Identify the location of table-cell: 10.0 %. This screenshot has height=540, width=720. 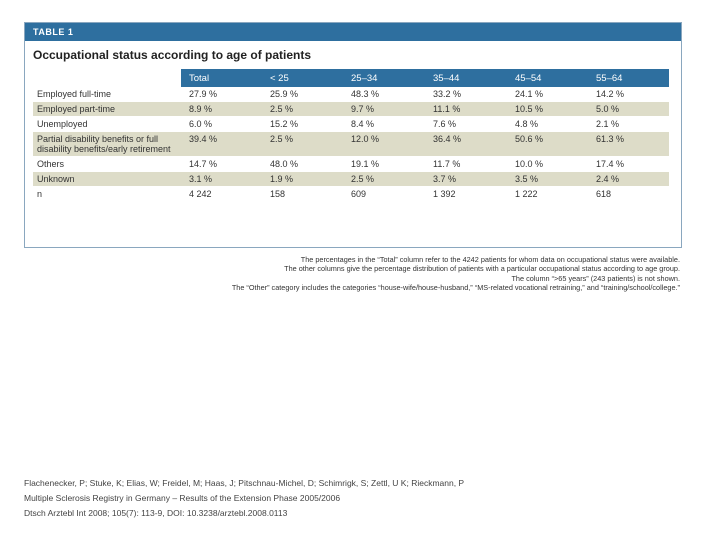
(547, 164).